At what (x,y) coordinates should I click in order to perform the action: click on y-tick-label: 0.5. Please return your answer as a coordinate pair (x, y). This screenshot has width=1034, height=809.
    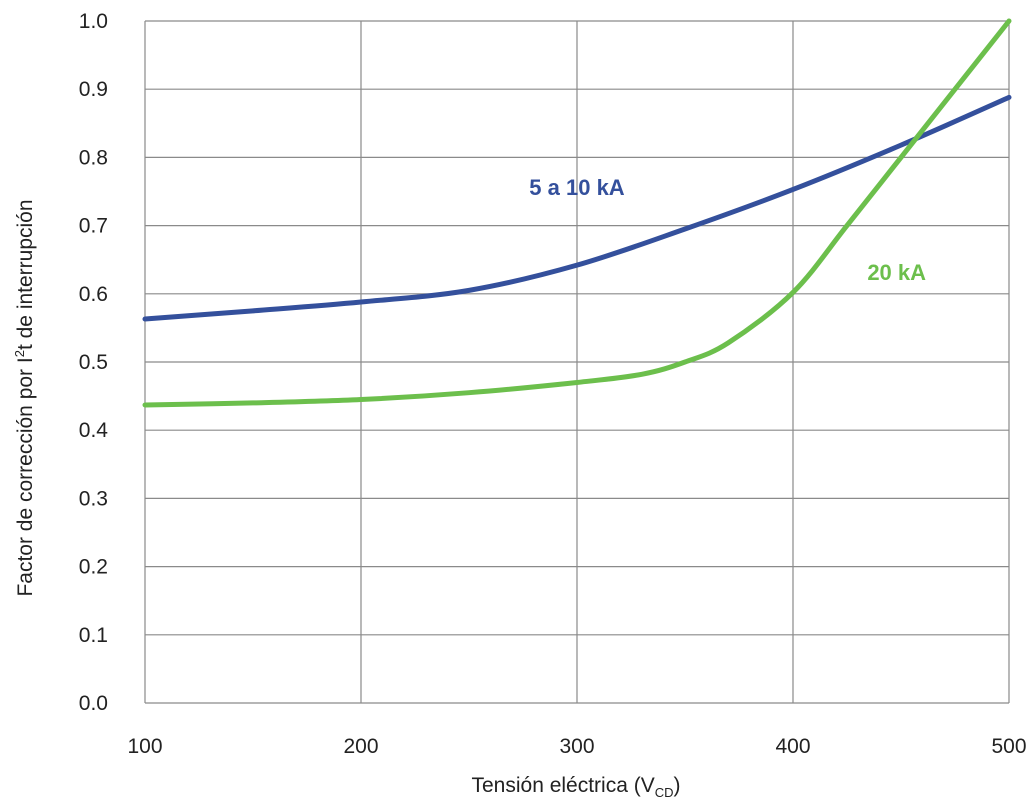
    Looking at the image, I should click on (93, 362).